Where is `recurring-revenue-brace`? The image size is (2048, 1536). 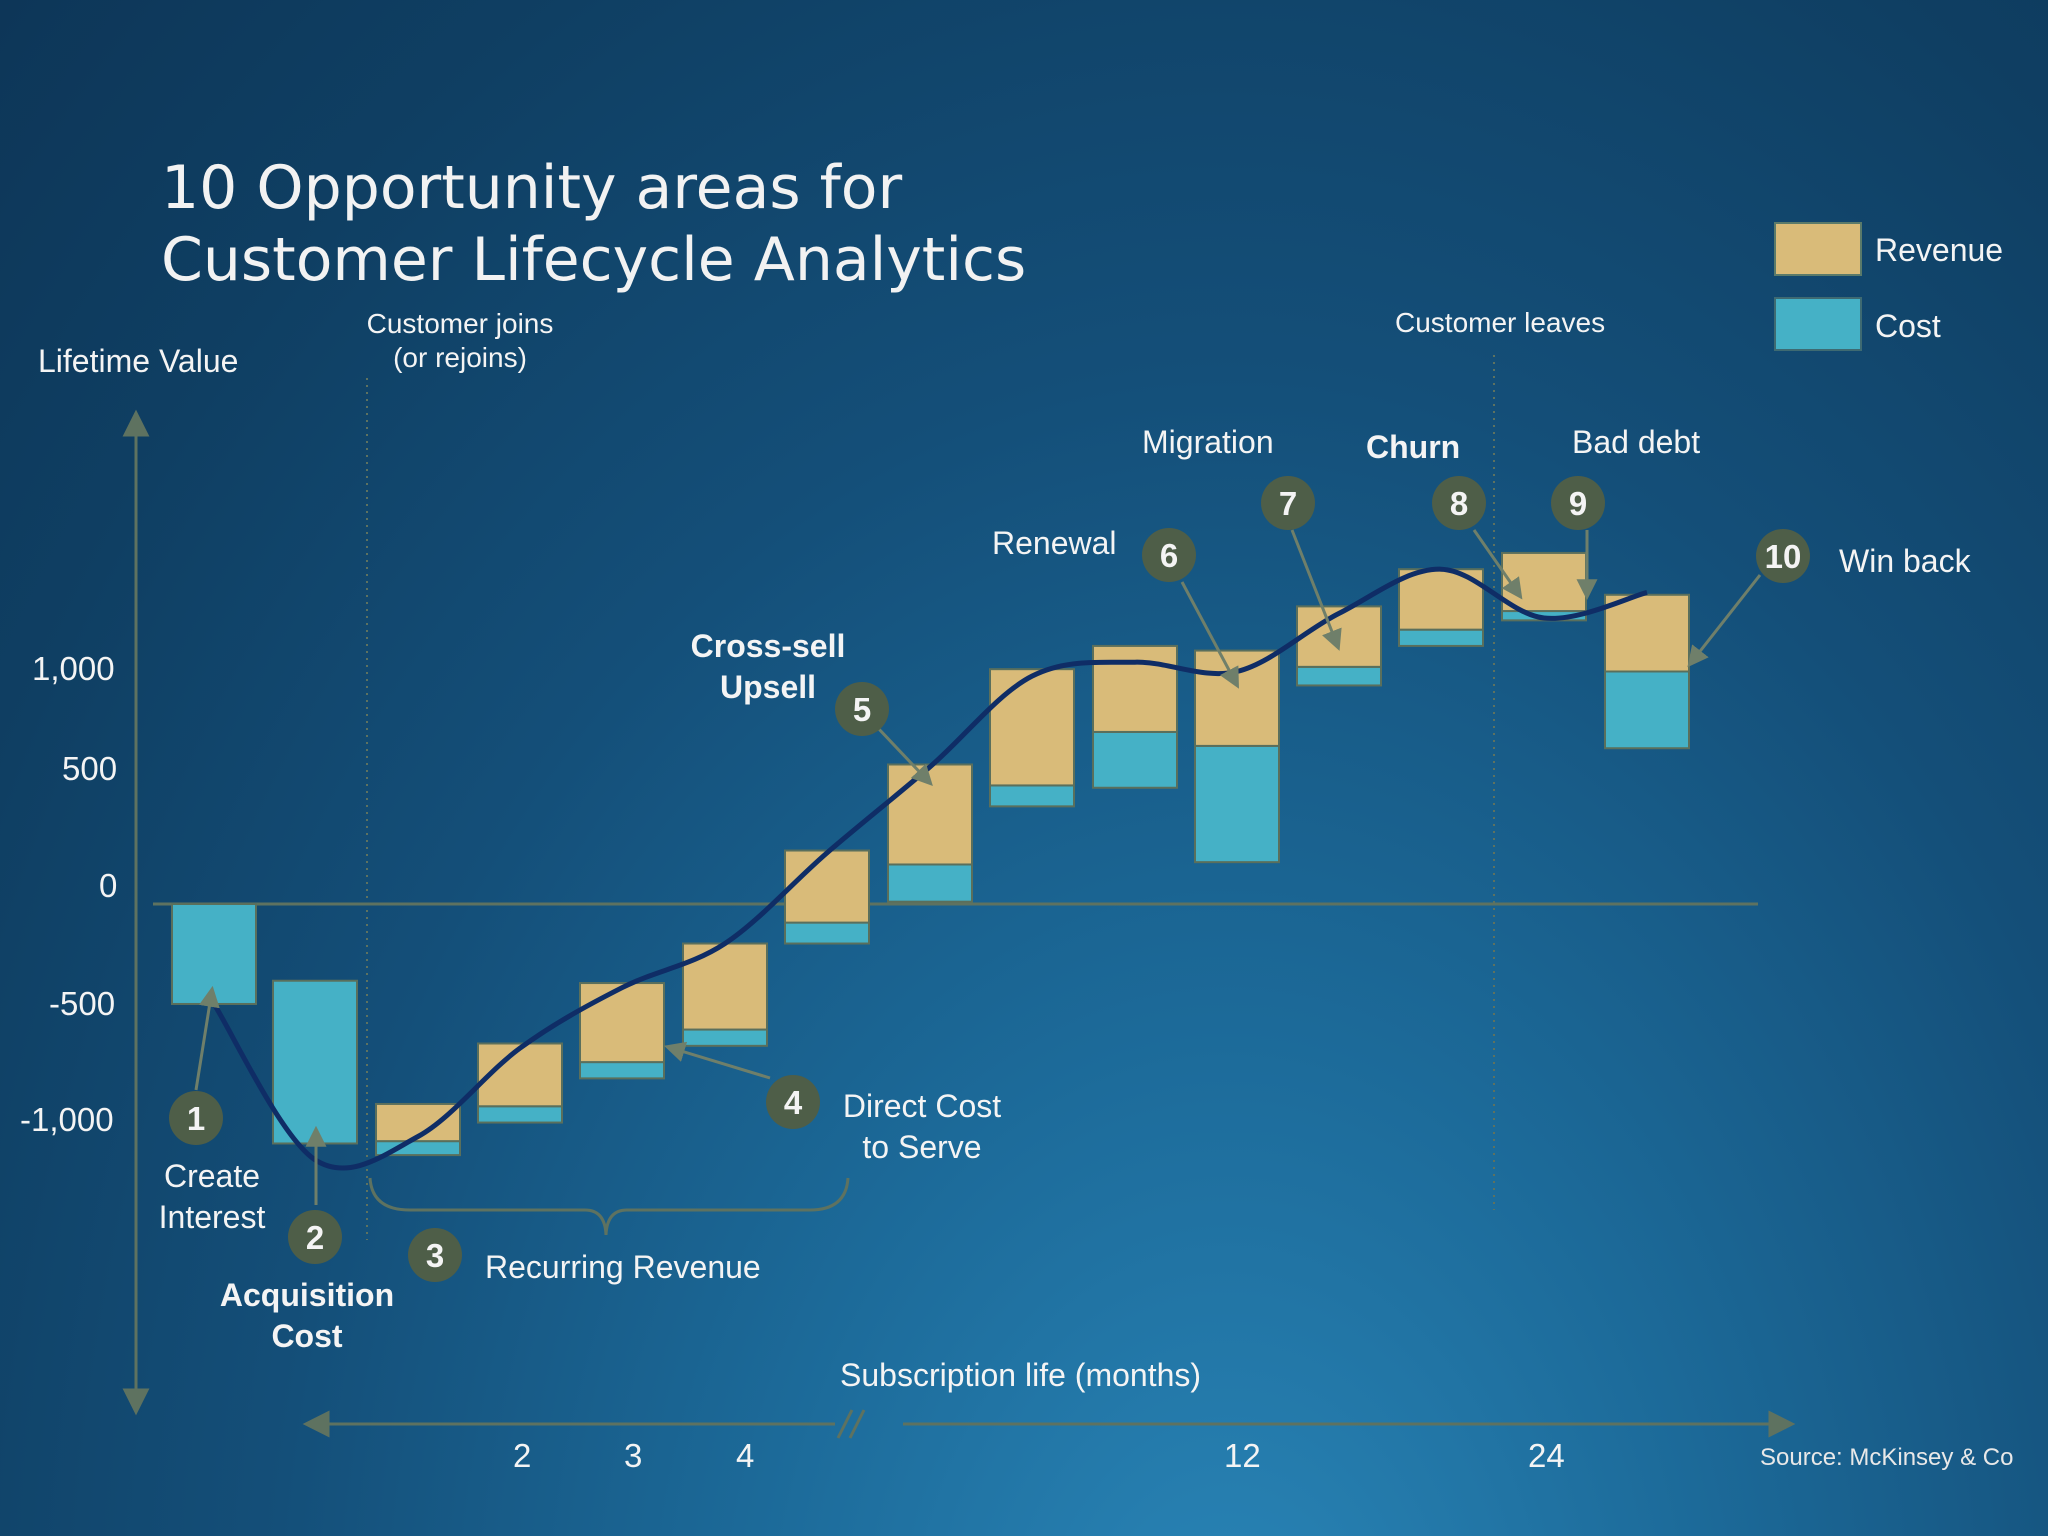
recurring-revenue-brace is located at coordinates (609, 1206).